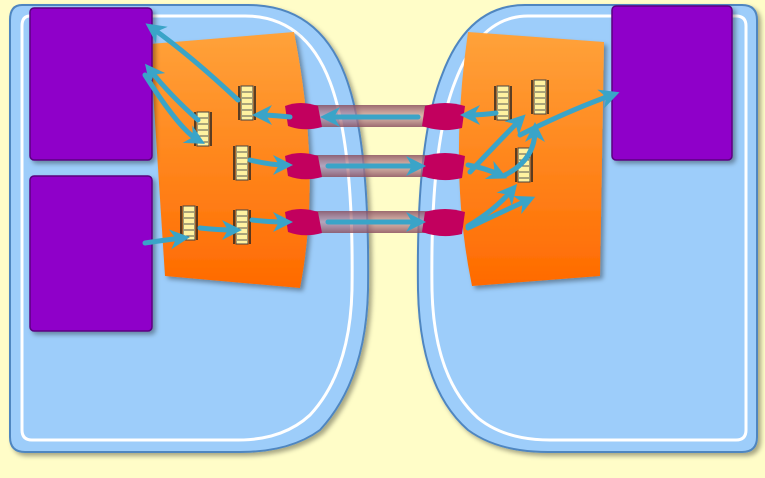 Image resolution: width=765 pixels, height=478 pixels. I want to click on arrow-process-to-adapter, so click(173, 108).